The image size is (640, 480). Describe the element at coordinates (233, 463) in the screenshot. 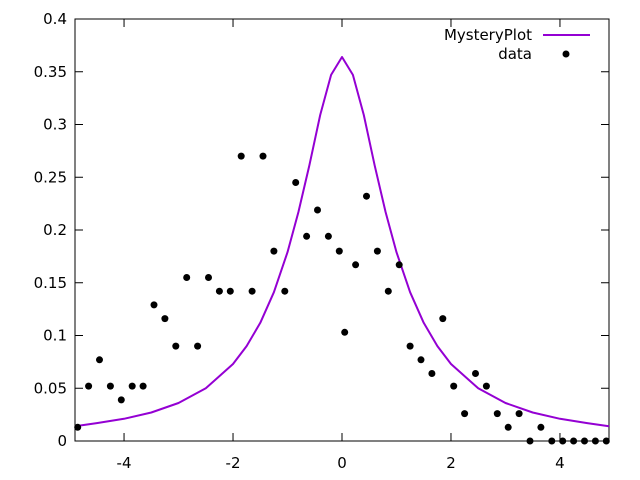

I see `x-tick-label: -2` at that location.